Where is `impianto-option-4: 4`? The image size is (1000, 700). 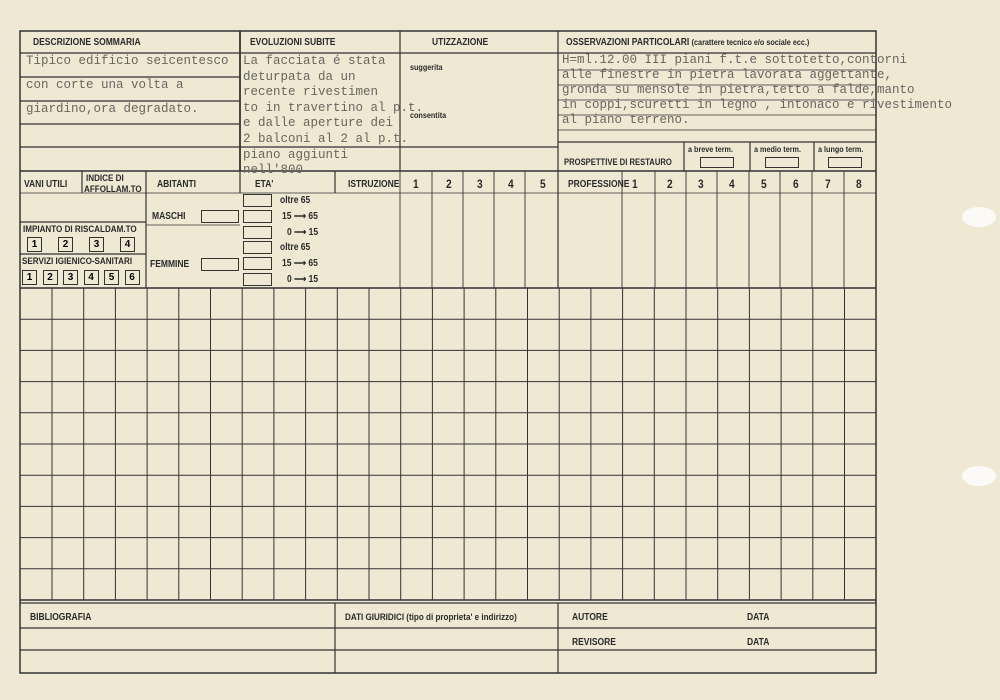 impianto-option-4: 4 is located at coordinates (127, 244).